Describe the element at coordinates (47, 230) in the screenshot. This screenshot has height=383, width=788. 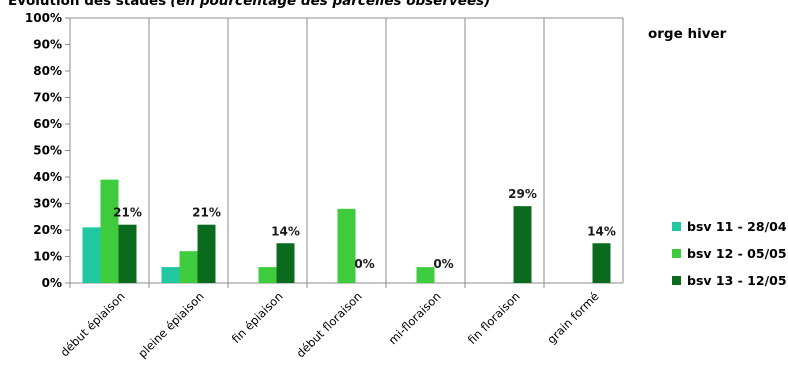
I see `y-tick-label: 20%` at that location.